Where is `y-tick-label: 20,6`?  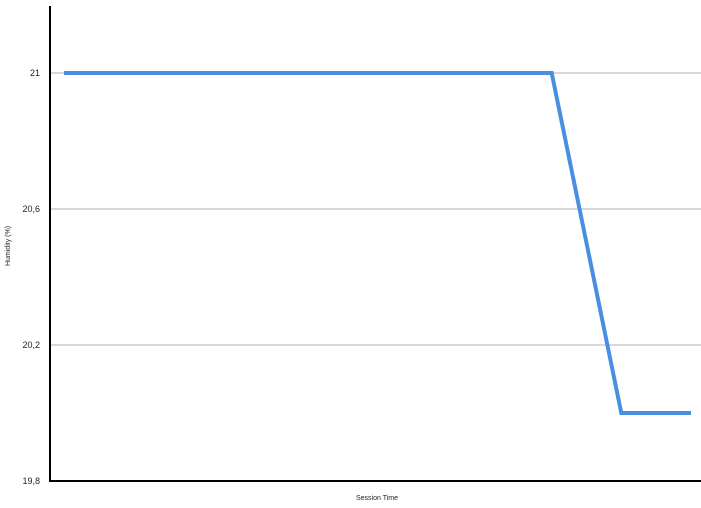 y-tick-label: 20,6 is located at coordinates (31, 209).